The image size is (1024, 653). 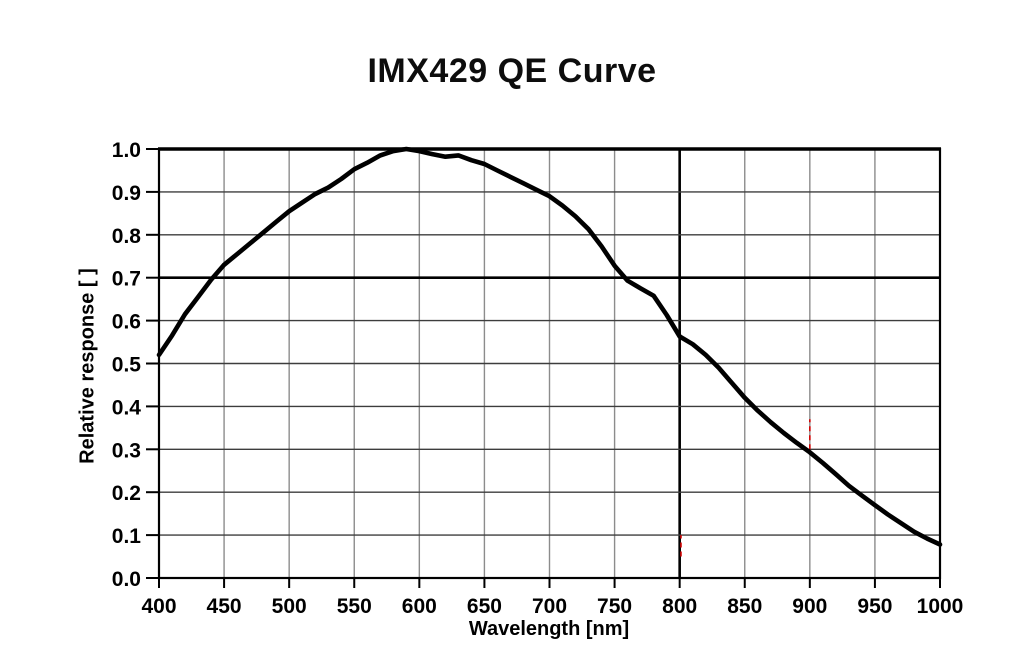 What do you see at coordinates (744, 606) in the screenshot?
I see `x-tick-label: 850` at bounding box center [744, 606].